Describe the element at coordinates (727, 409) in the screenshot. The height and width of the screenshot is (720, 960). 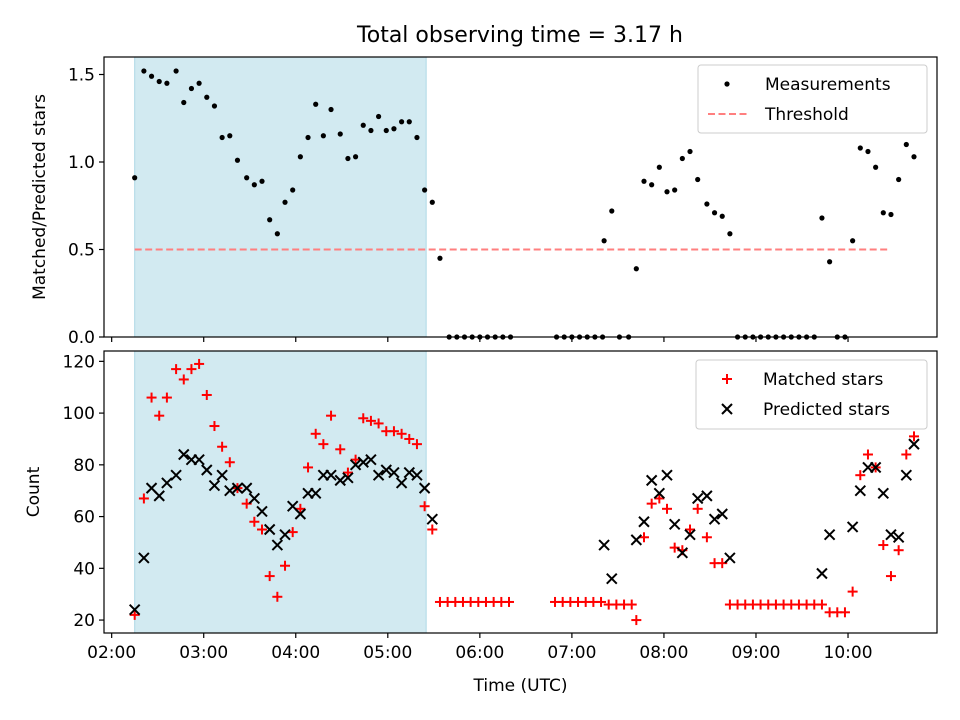
I see `legend-x-glyph` at that location.